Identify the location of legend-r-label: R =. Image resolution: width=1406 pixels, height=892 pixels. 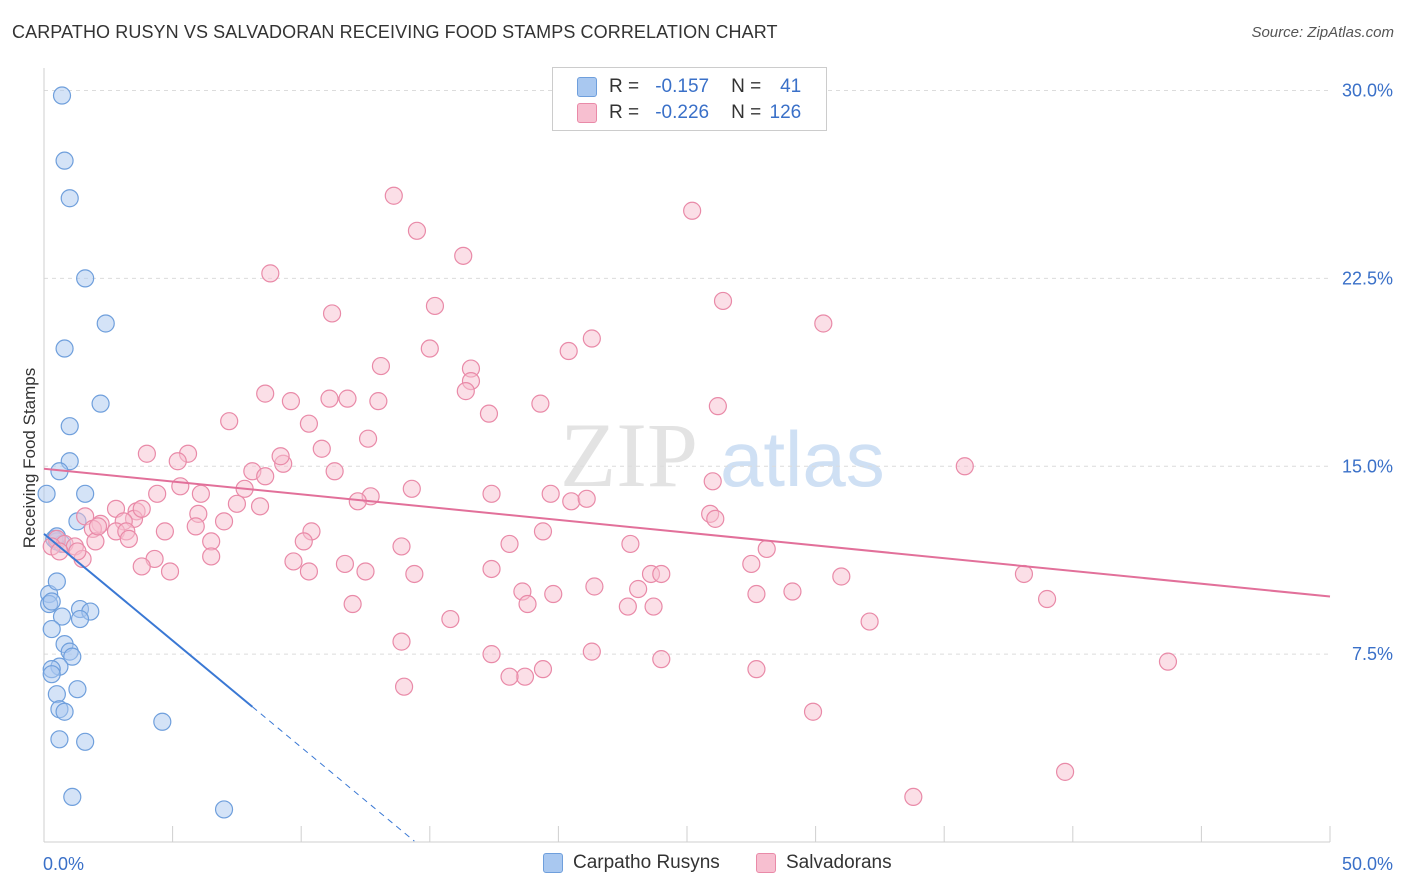
(624, 86).